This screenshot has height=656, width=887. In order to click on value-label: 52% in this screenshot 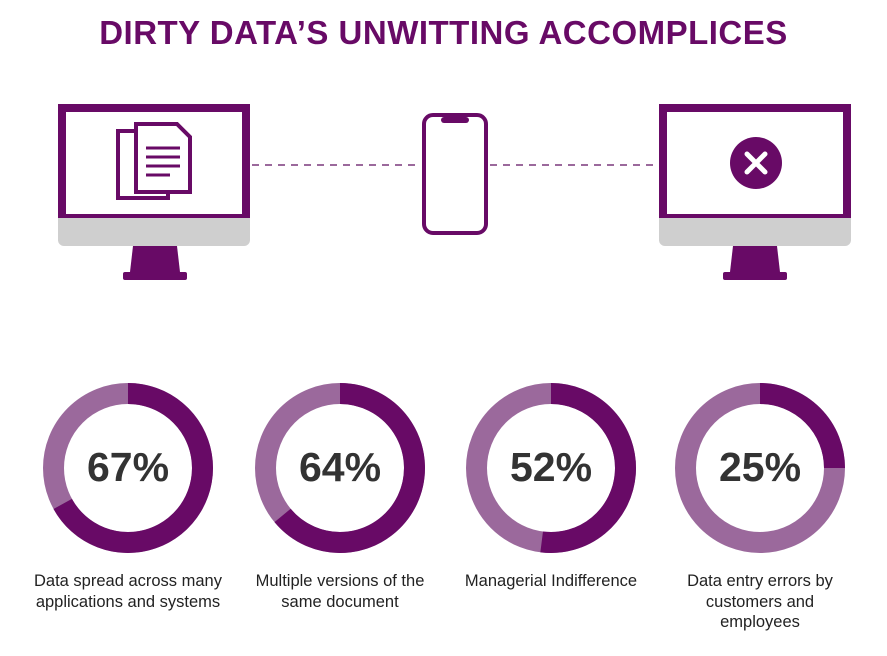, I will do `click(551, 467)`.